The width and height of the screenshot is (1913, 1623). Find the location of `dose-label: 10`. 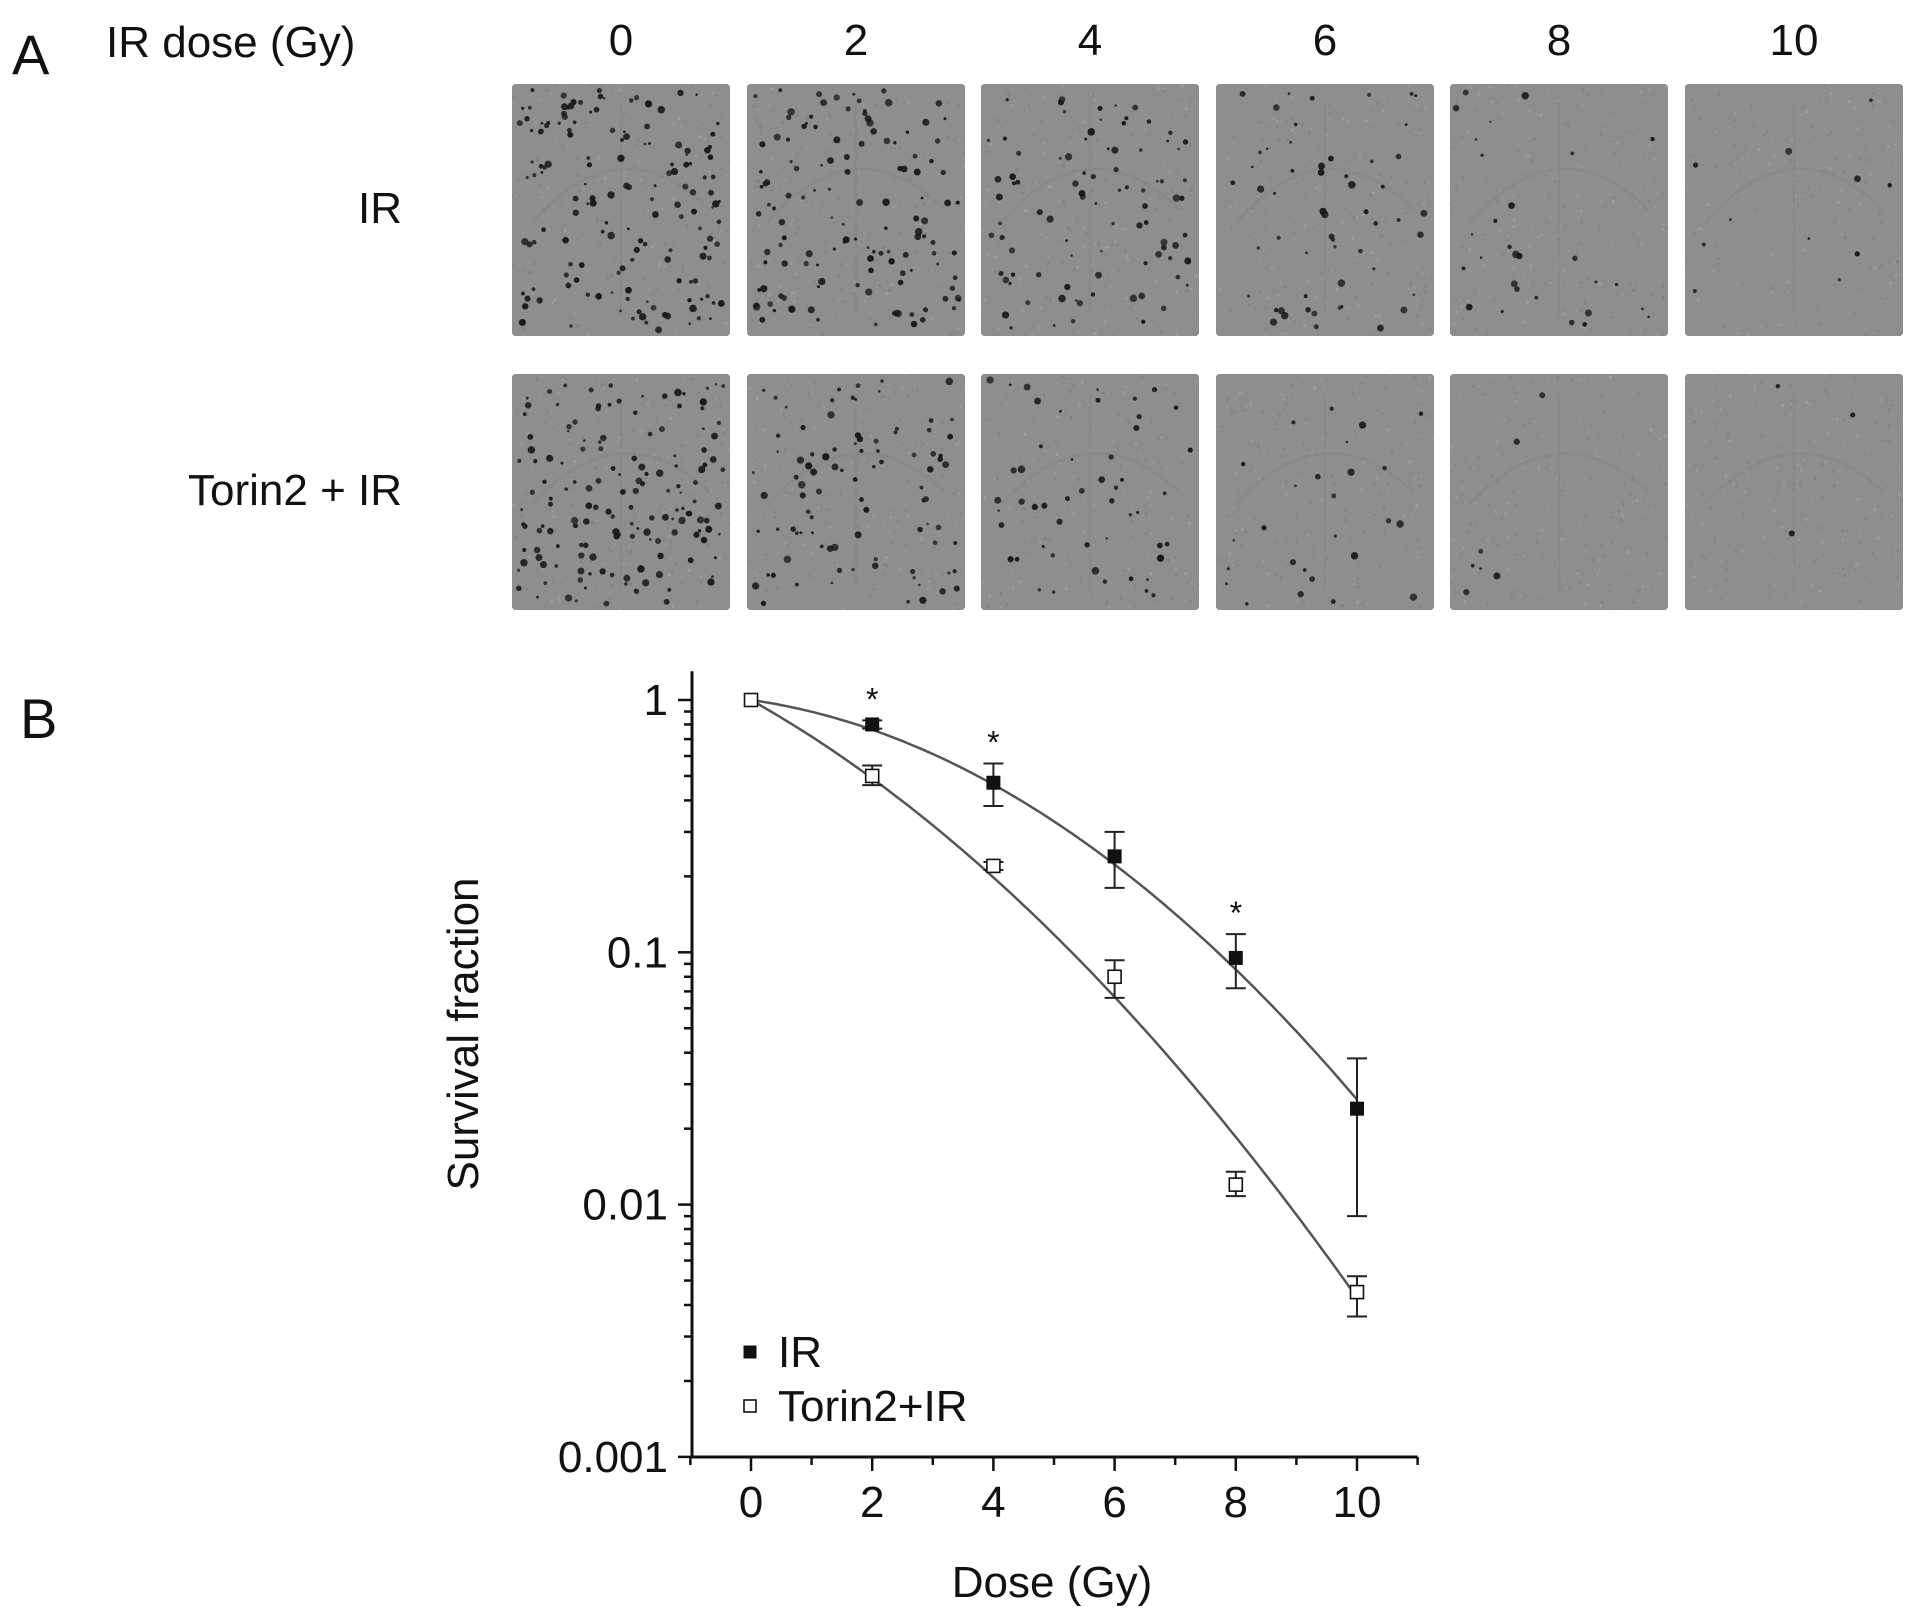

dose-label: 10 is located at coordinates (1794, 40).